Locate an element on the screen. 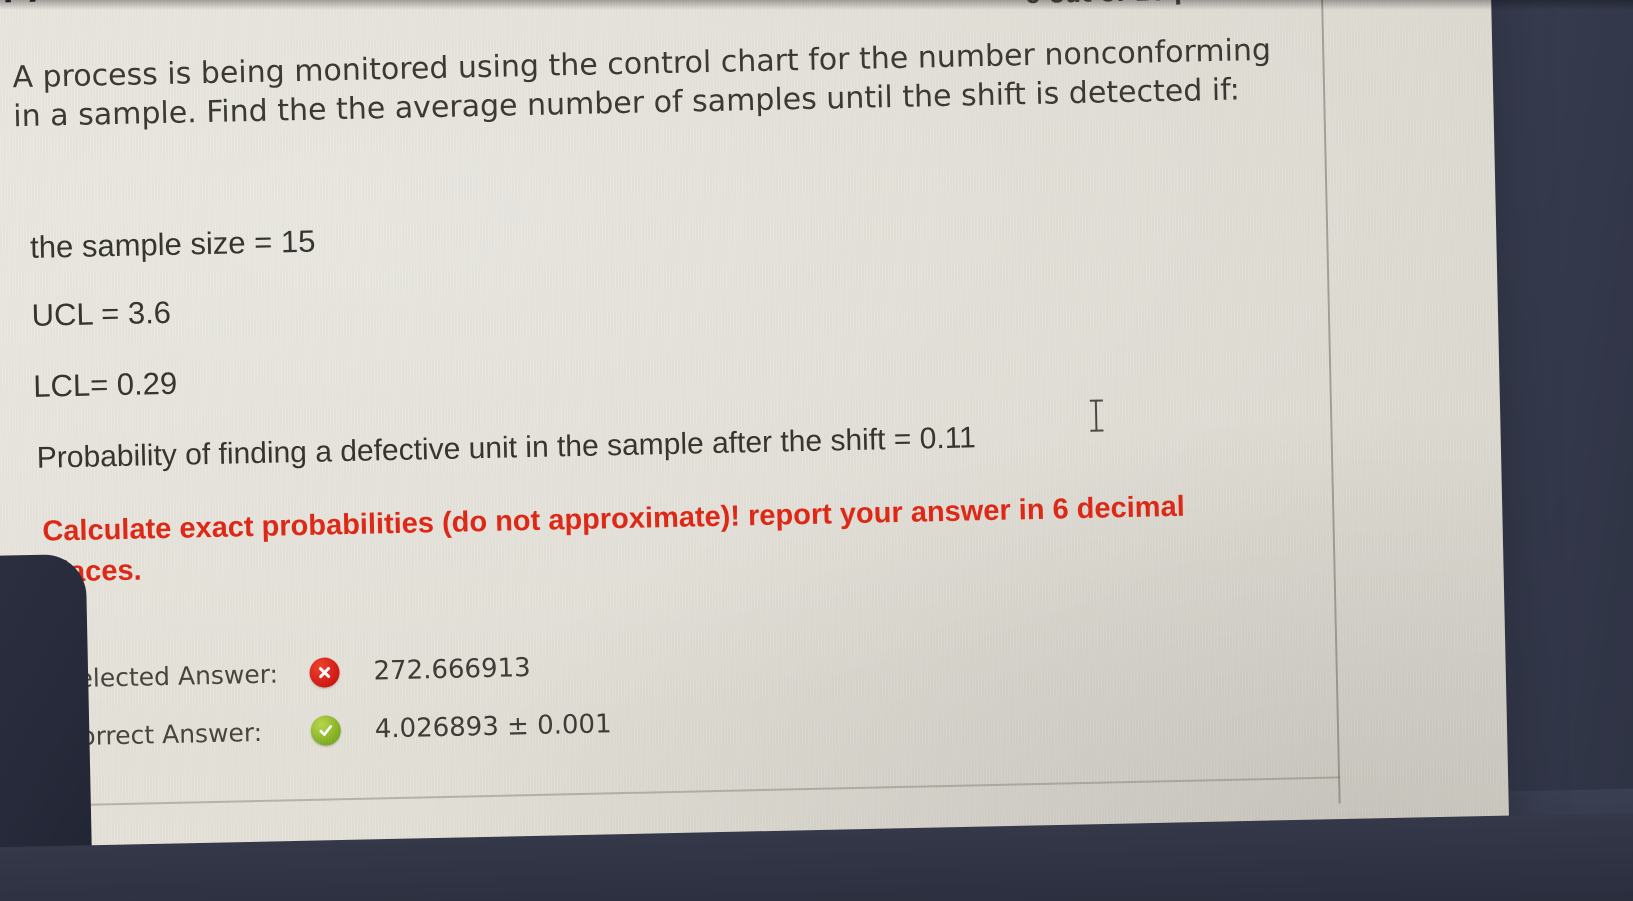  selected-answer-label: Selected Answer: is located at coordinates (170, 676).